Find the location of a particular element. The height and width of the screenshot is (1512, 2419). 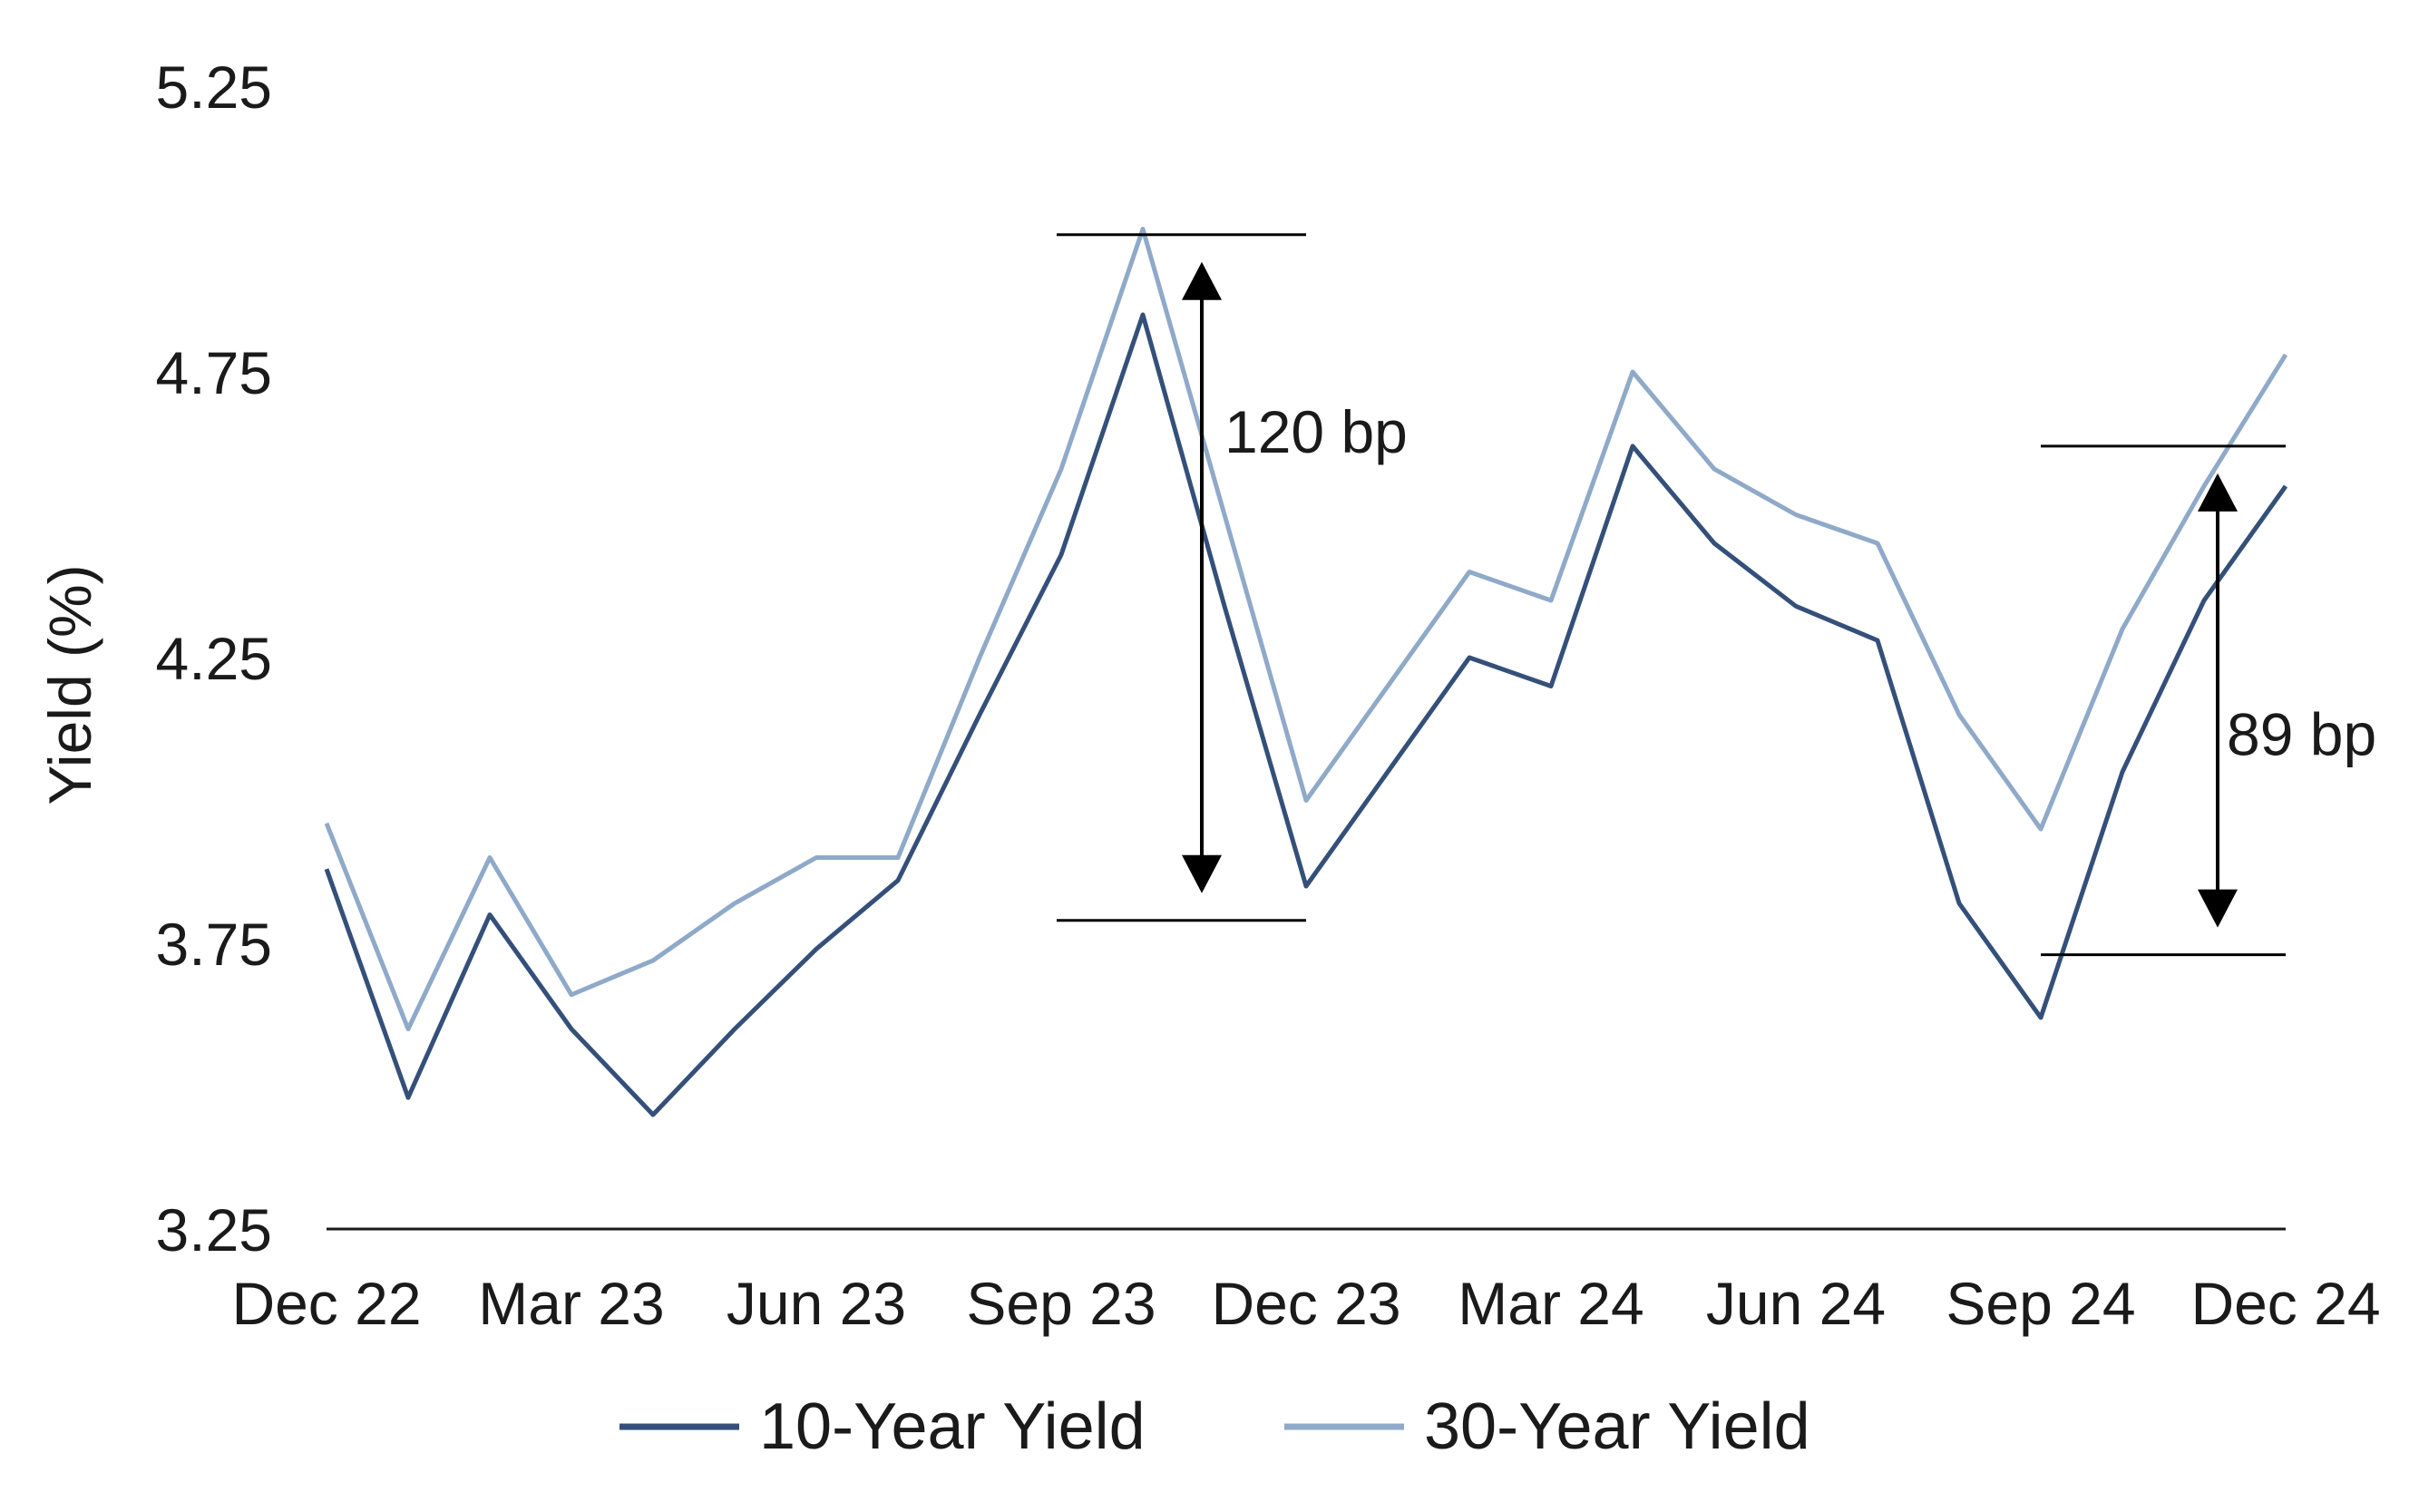

x-tick-label: Jun 23 is located at coordinates (816, 1303).